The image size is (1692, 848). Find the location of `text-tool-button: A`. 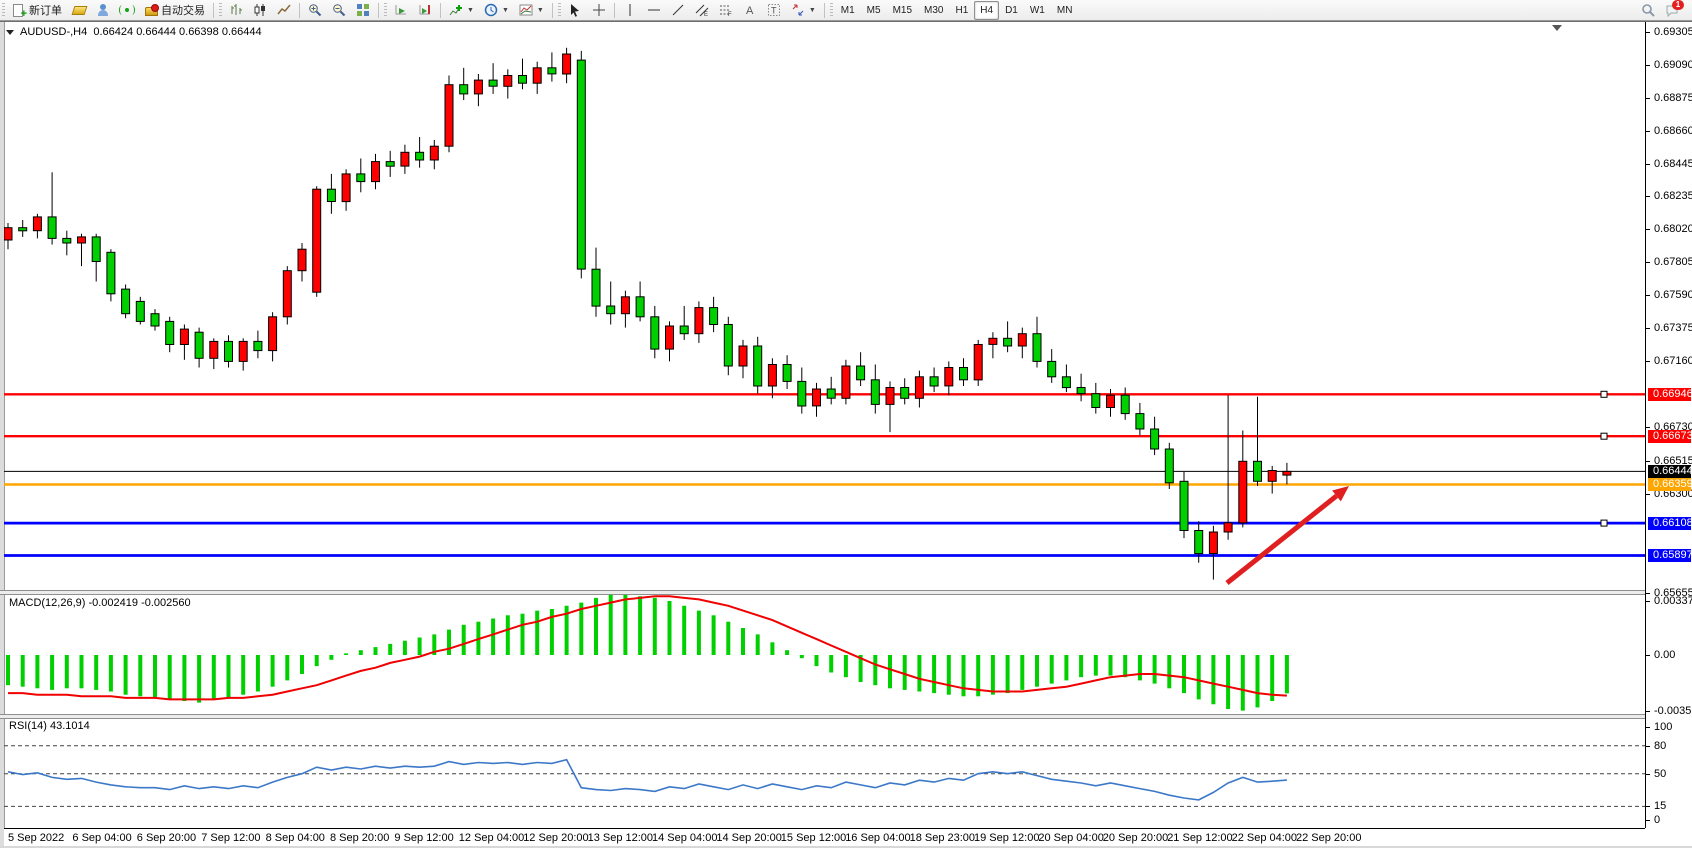

text-tool-button: A is located at coordinates (750, 10).